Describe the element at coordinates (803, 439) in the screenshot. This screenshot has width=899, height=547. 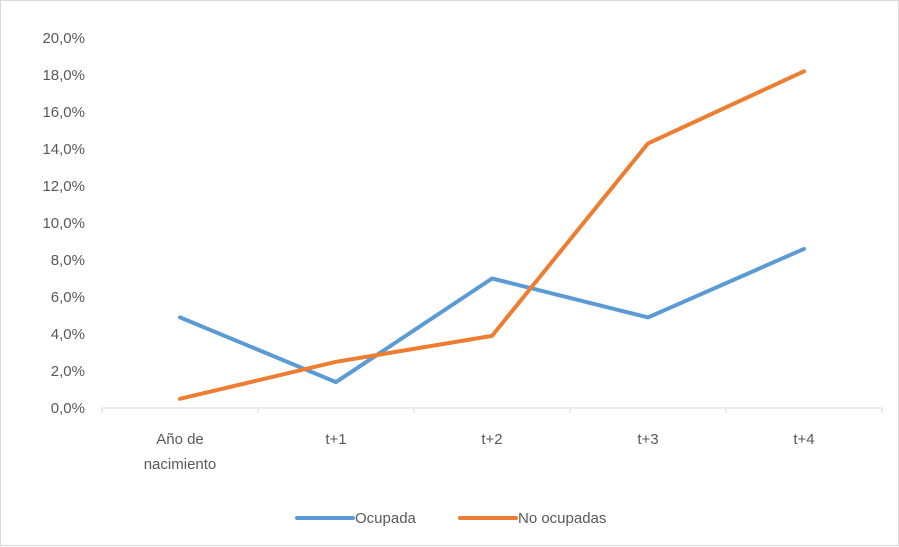
I see `x-tick-label: t+4` at that location.